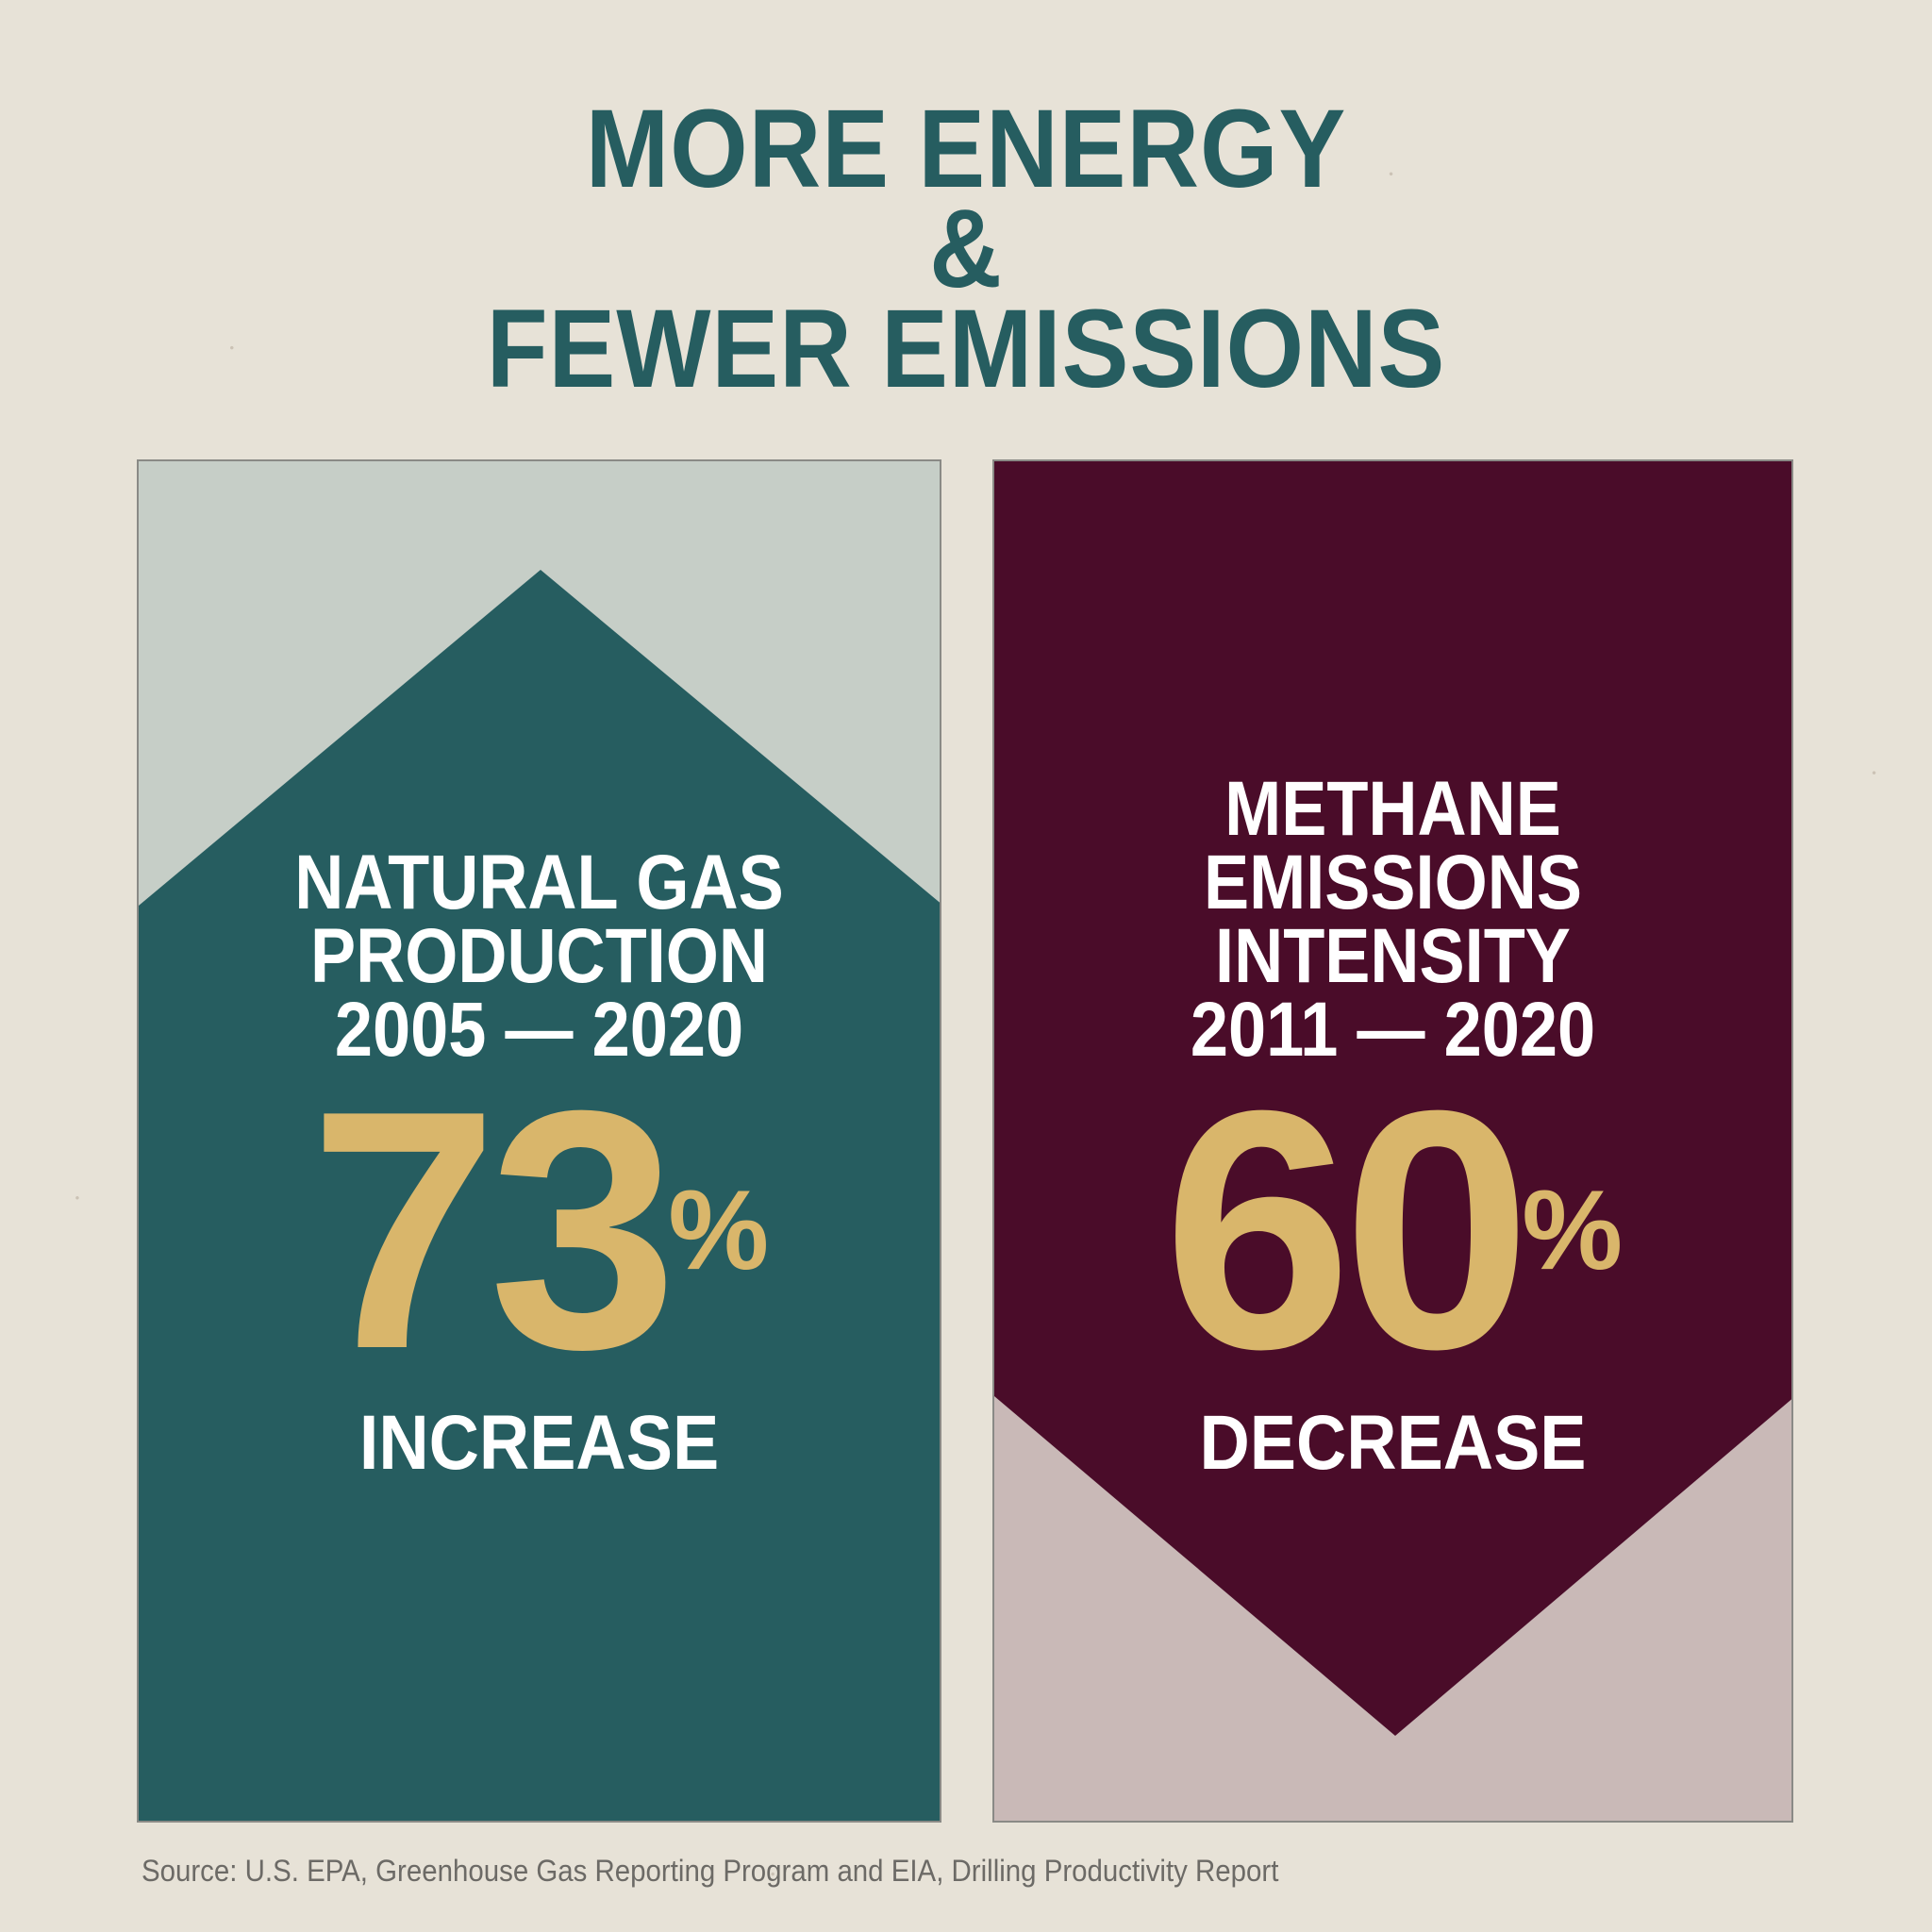 The image size is (1932, 1932). I want to click on panel-label: NATURAL GAS PRODUCTION 2005 — 2020, so click(539, 957).